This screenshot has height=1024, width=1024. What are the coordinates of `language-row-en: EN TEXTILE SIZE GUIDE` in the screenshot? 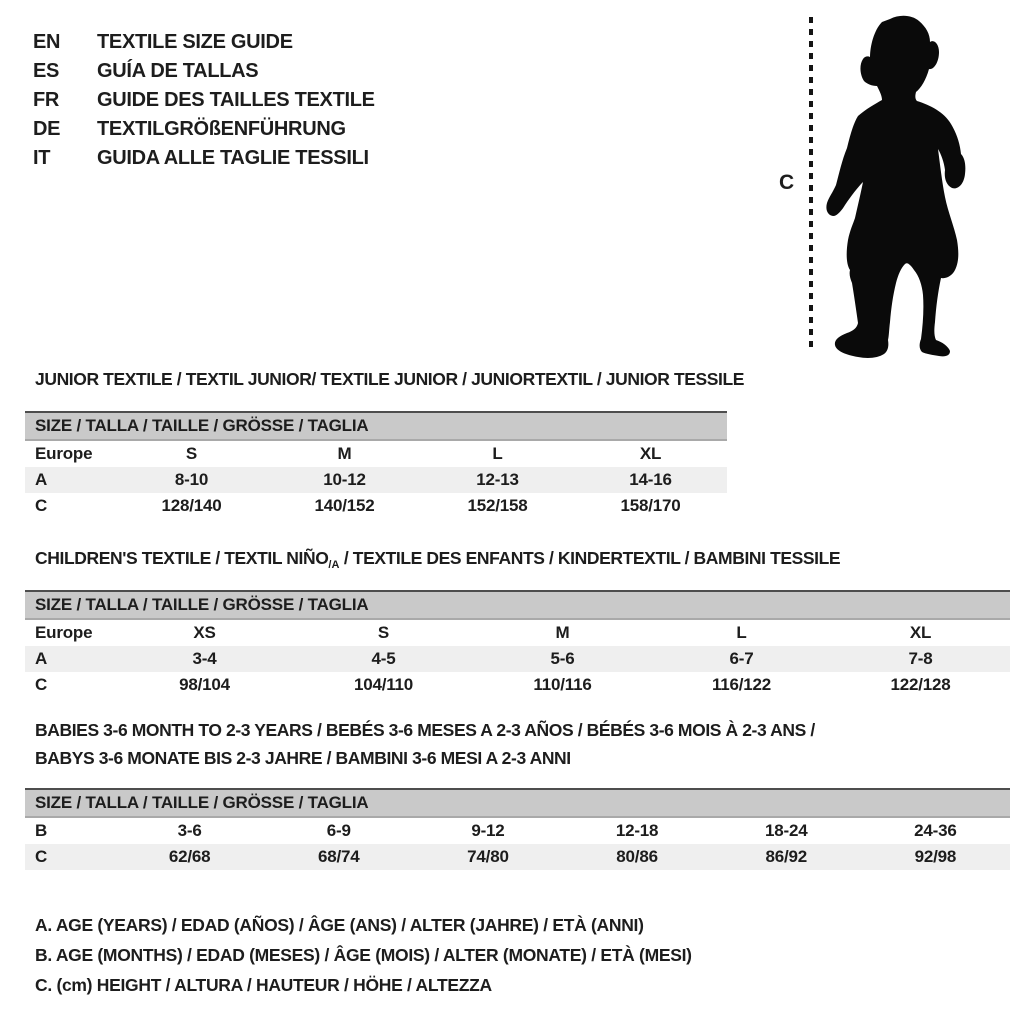 It's located at (204, 42).